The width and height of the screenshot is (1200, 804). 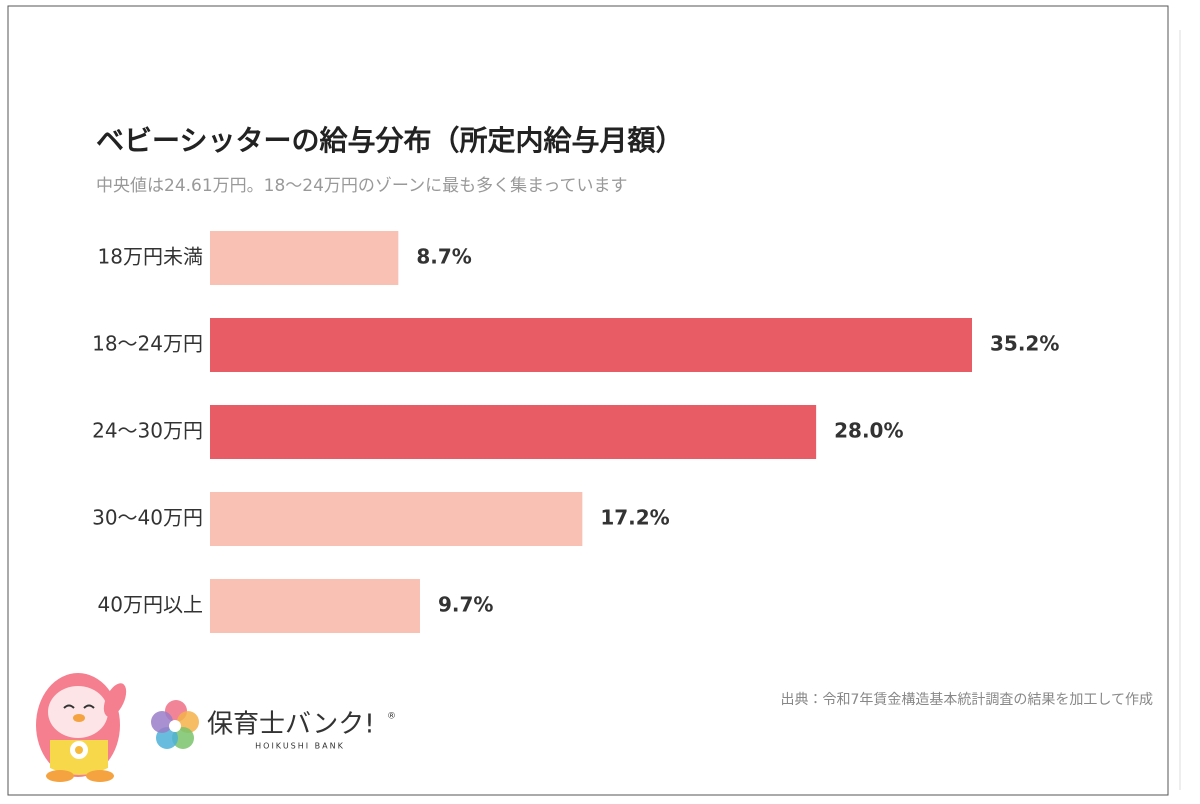 What do you see at coordinates (362, 186) in the screenshot?
I see `chart-subtitle: 中央値は24.61万円。18〜24万円のゾーンに最も多く集まっています` at bounding box center [362, 186].